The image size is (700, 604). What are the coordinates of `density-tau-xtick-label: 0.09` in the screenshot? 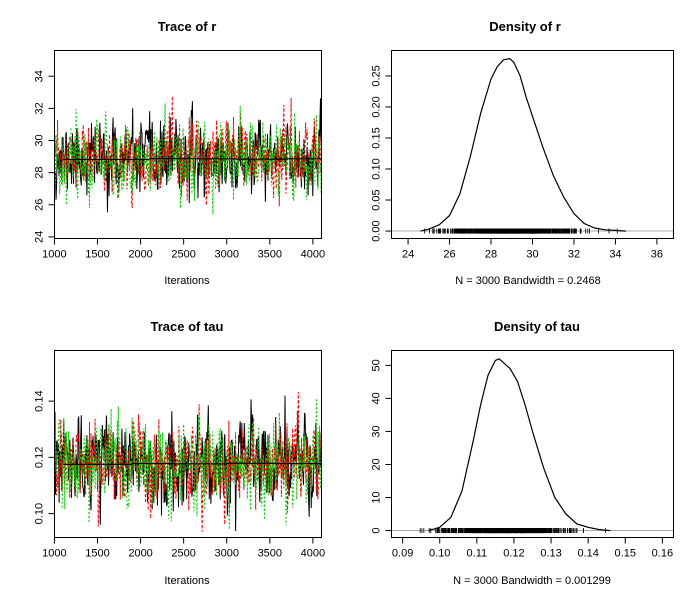 It's located at (402, 554).